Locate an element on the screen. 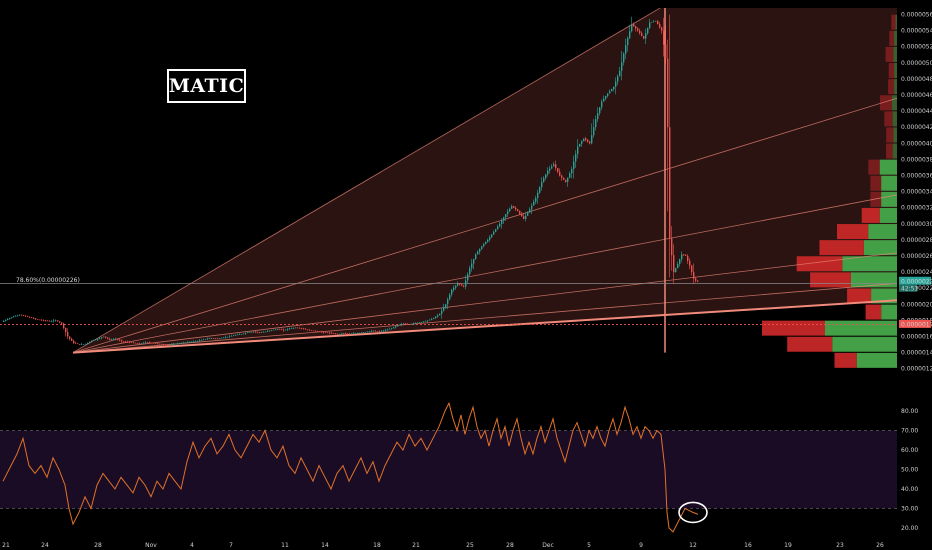 This screenshot has height=550, width=932. time-tick-label: 16 is located at coordinates (748, 545).